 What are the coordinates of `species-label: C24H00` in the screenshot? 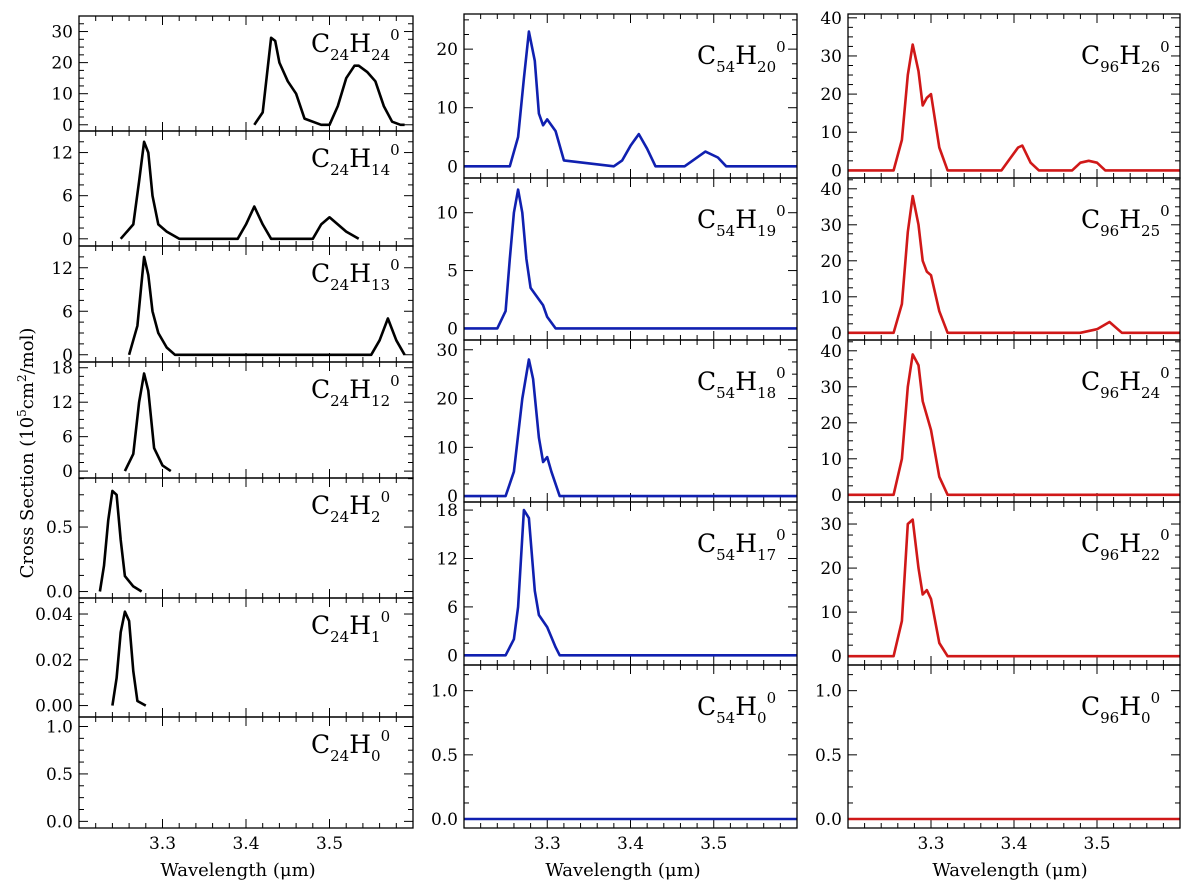 It's located at (350, 746).